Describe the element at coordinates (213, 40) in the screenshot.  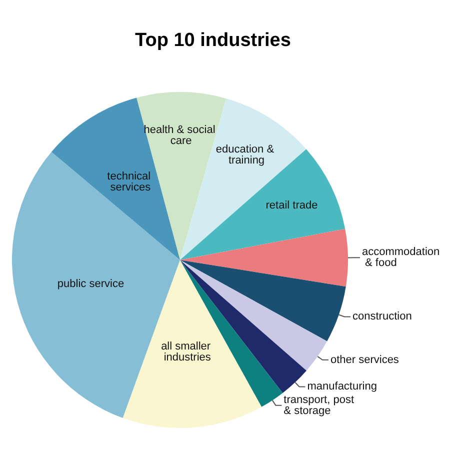
I see `chart-title: Top 10 industries` at that location.